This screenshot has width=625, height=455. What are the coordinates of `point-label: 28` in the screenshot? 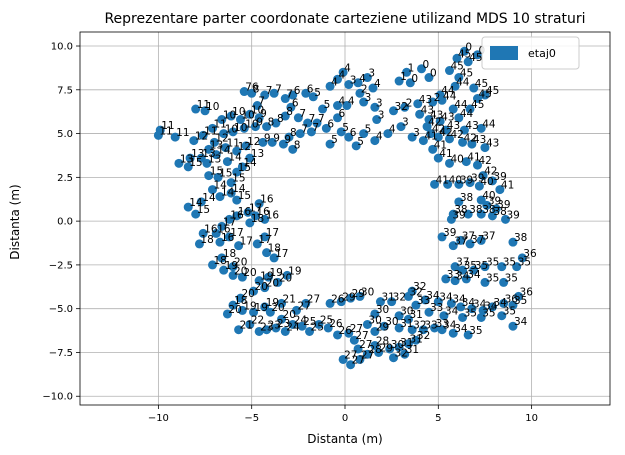 It's located at (382, 341).